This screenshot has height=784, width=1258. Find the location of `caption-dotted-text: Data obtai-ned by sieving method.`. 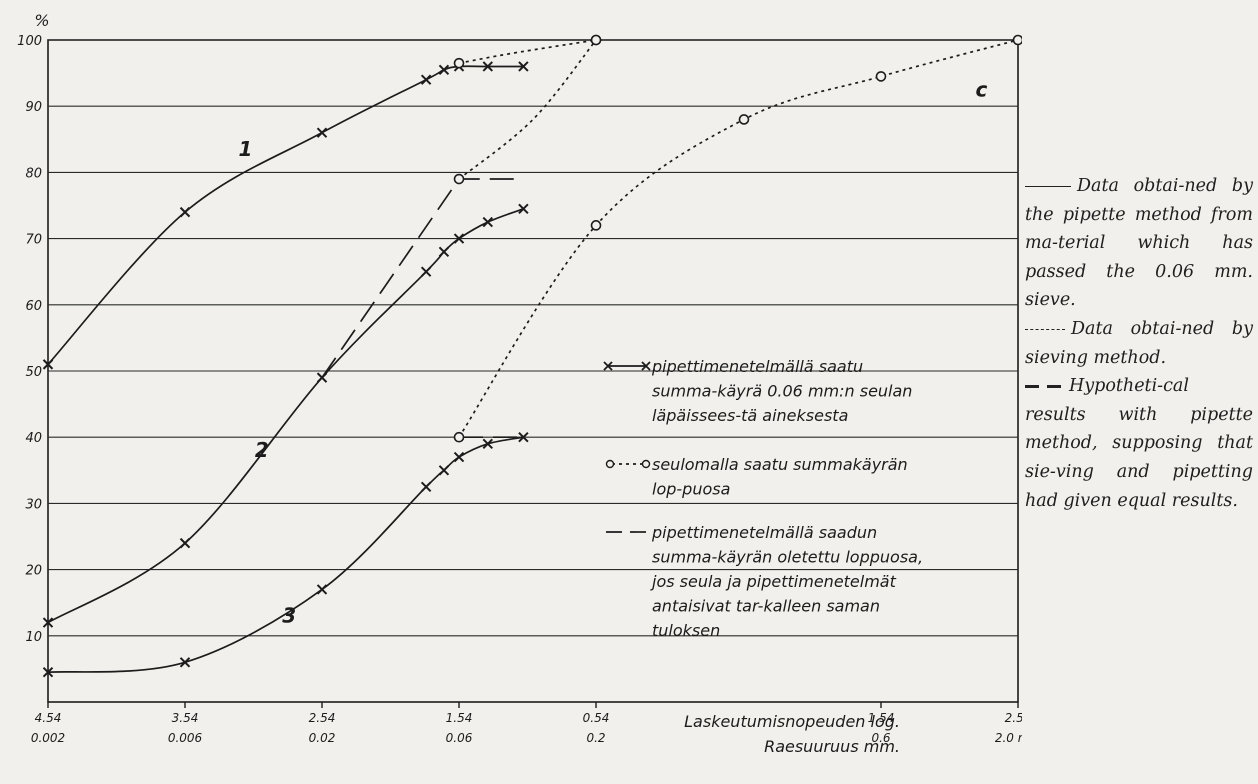

caption-dotted-text: Data obtai-ned by sieving method. is located at coordinates (1139, 343).